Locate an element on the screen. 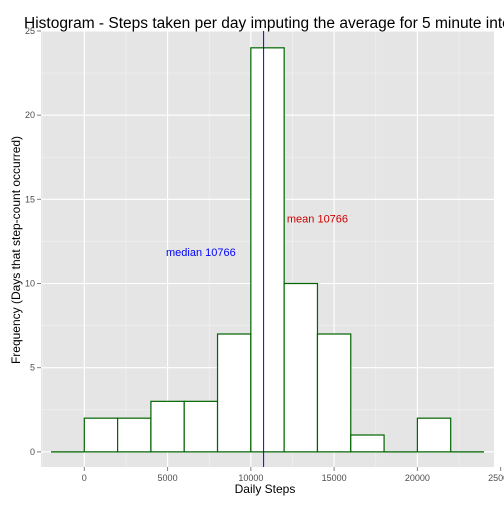 The height and width of the screenshot is (509, 504). y-tick-label: 5 is located at coordinates (32, 368).